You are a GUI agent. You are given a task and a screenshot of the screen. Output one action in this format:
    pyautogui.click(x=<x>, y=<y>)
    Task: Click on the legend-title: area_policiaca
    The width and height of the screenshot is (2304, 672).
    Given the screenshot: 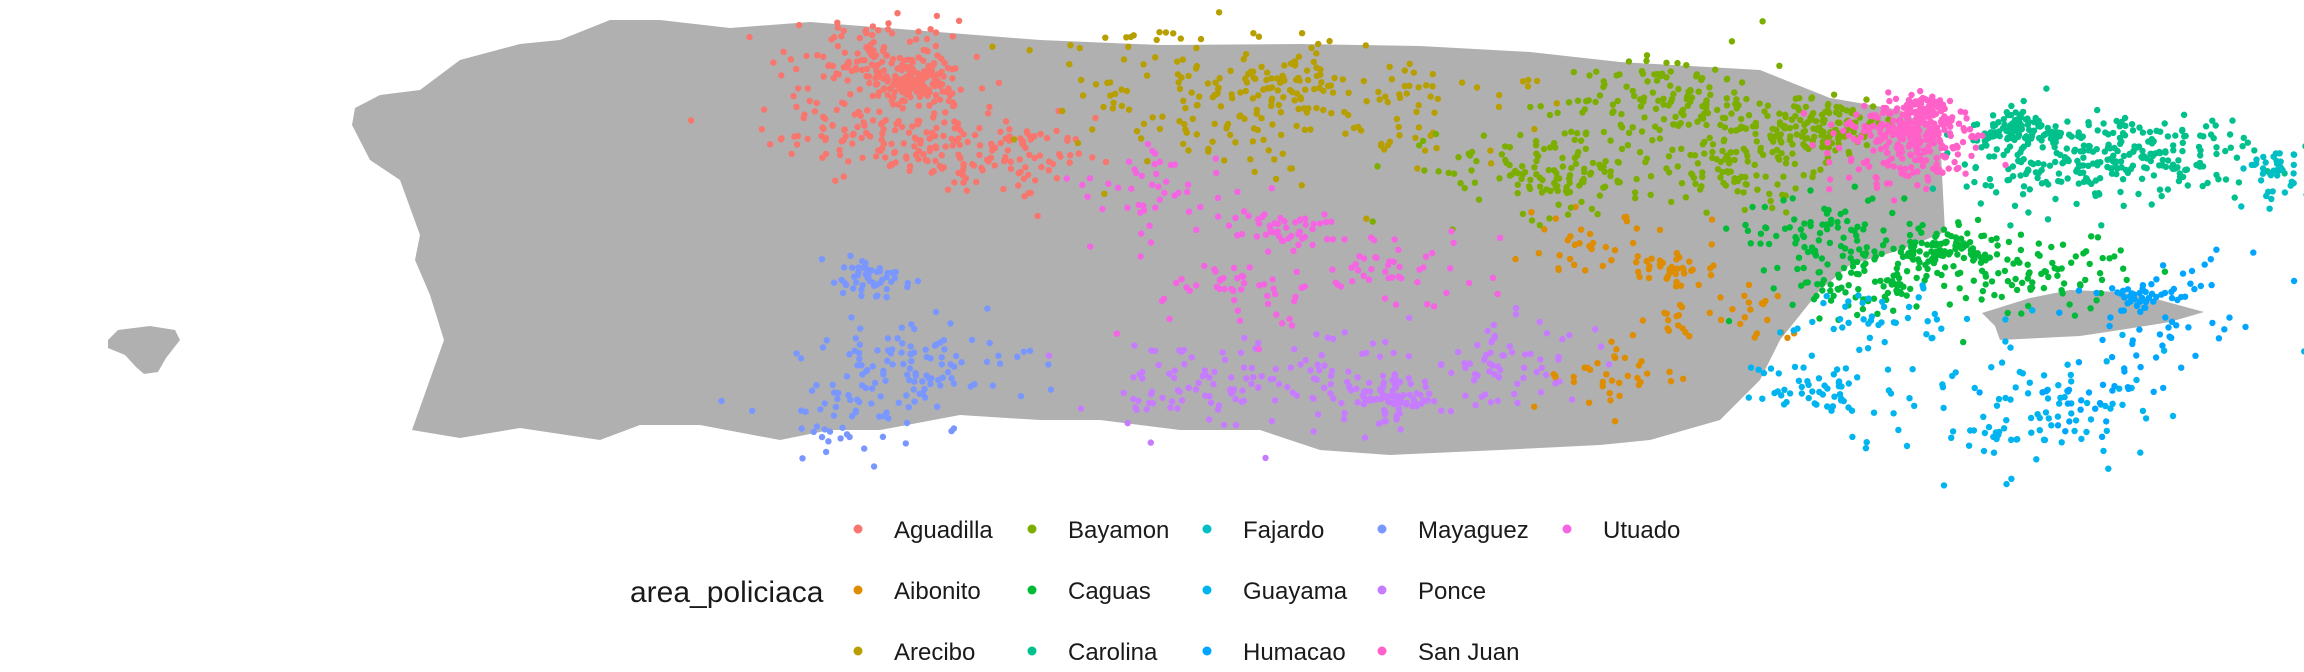 What is the action you would take?
    pyautogui.click(x=727, y=592)
    